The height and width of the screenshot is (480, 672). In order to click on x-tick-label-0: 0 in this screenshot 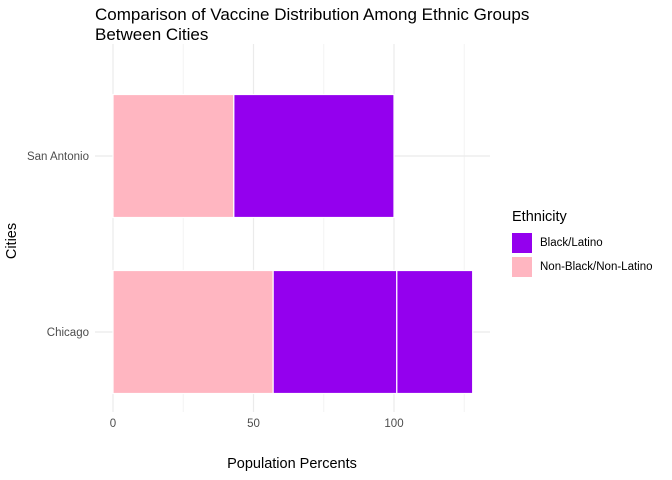, I will do `click(113, 424)`.